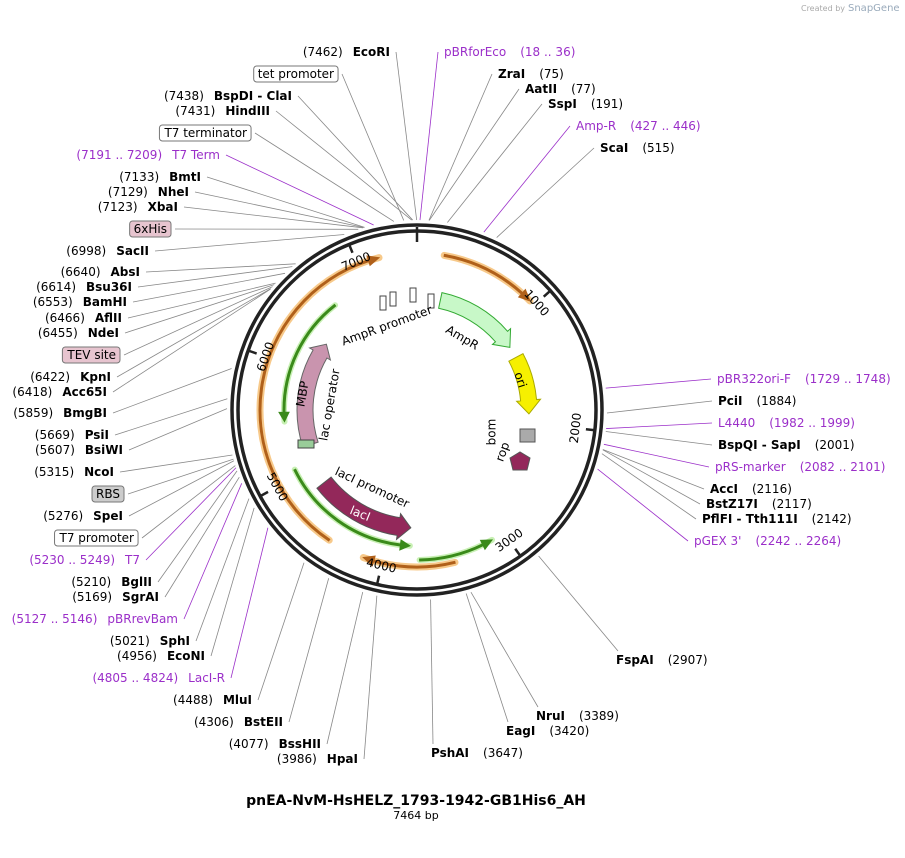 Image resolution: width=905 pixels, height=858 pixels. Describe the element at coordinates (848, 379) in the screenshot. I see `position: (1729 .. 1748)` at that location.